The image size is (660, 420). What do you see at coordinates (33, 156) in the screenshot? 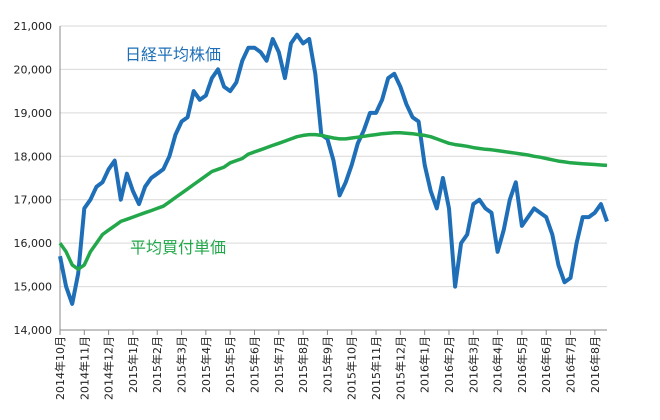
I see `y-tick-label: 18,000` at bounding box center [33, 156].